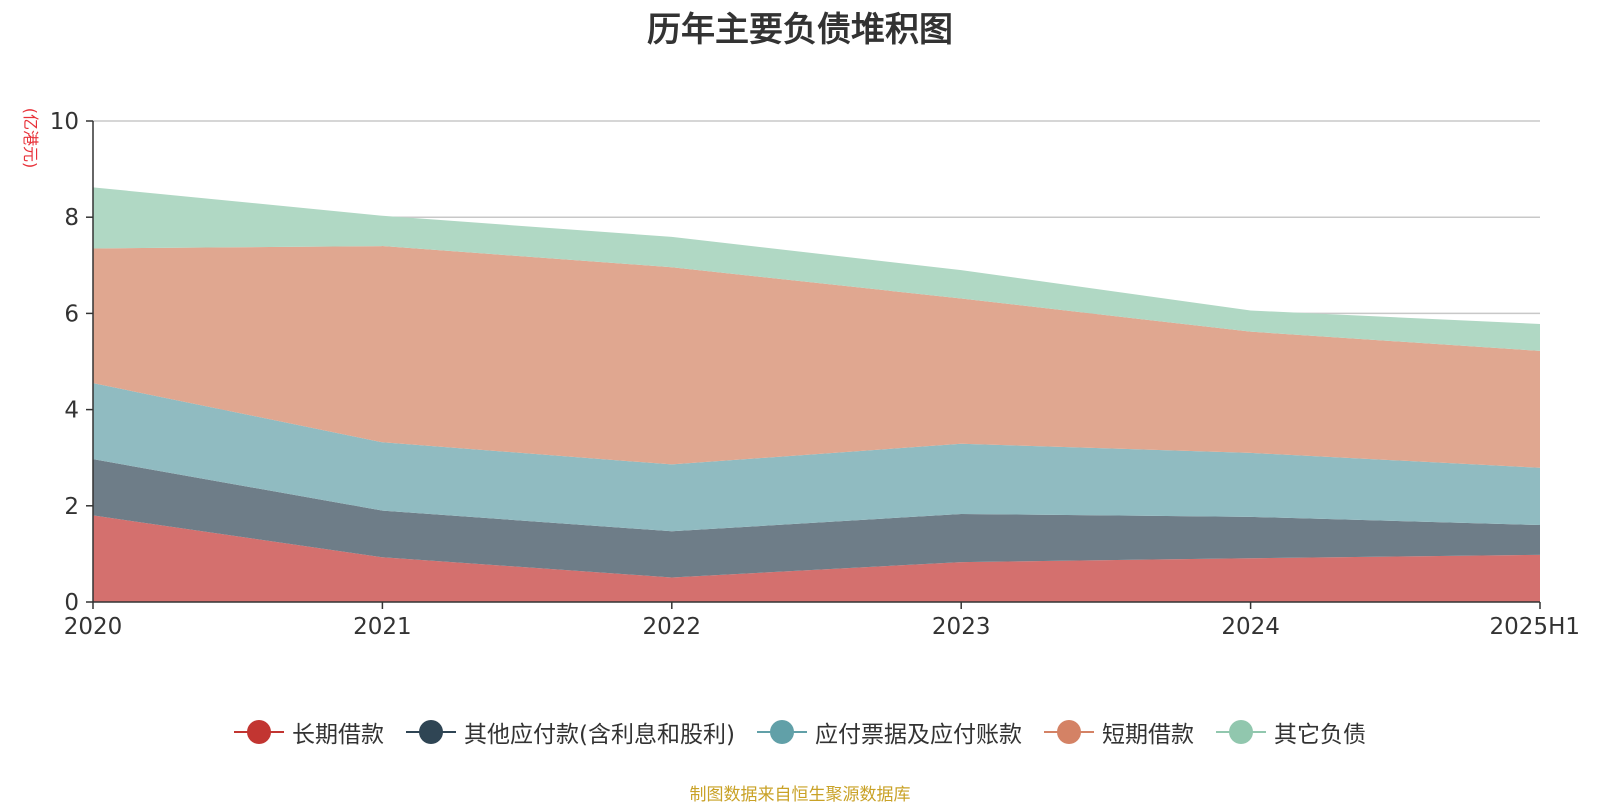 The width and height of the screenshot is (1600, 805). What do you see at coordinates (1250, 627) in the screenshot?
I see `x-tick-label: 2024` at bounding box center [1250, 627].